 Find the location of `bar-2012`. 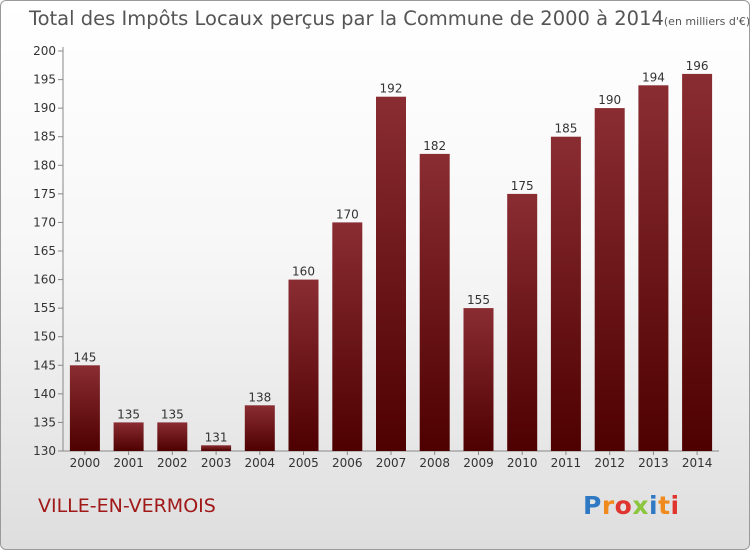

bar-2012 is located at coordinates (609, 279).